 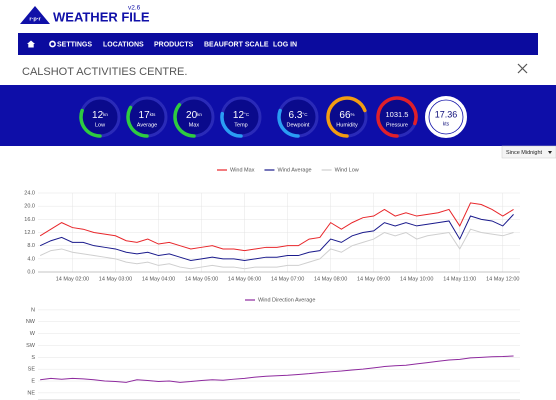 I want to click on gauge-number: 6.3, so click(x=296, y=115).